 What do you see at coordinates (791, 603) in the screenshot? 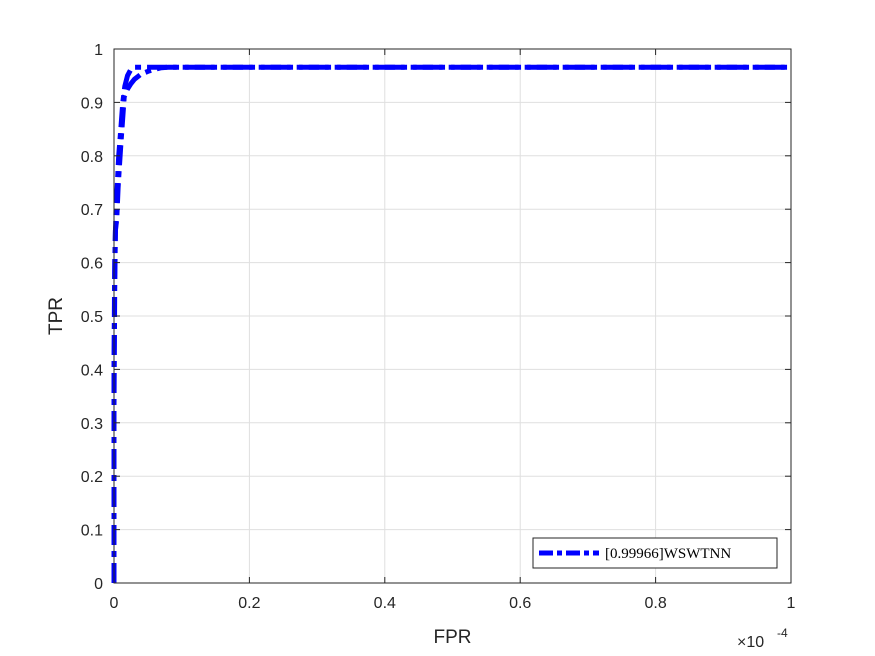
I see `x-tick-label: 1` at bounding box center [791, 603].